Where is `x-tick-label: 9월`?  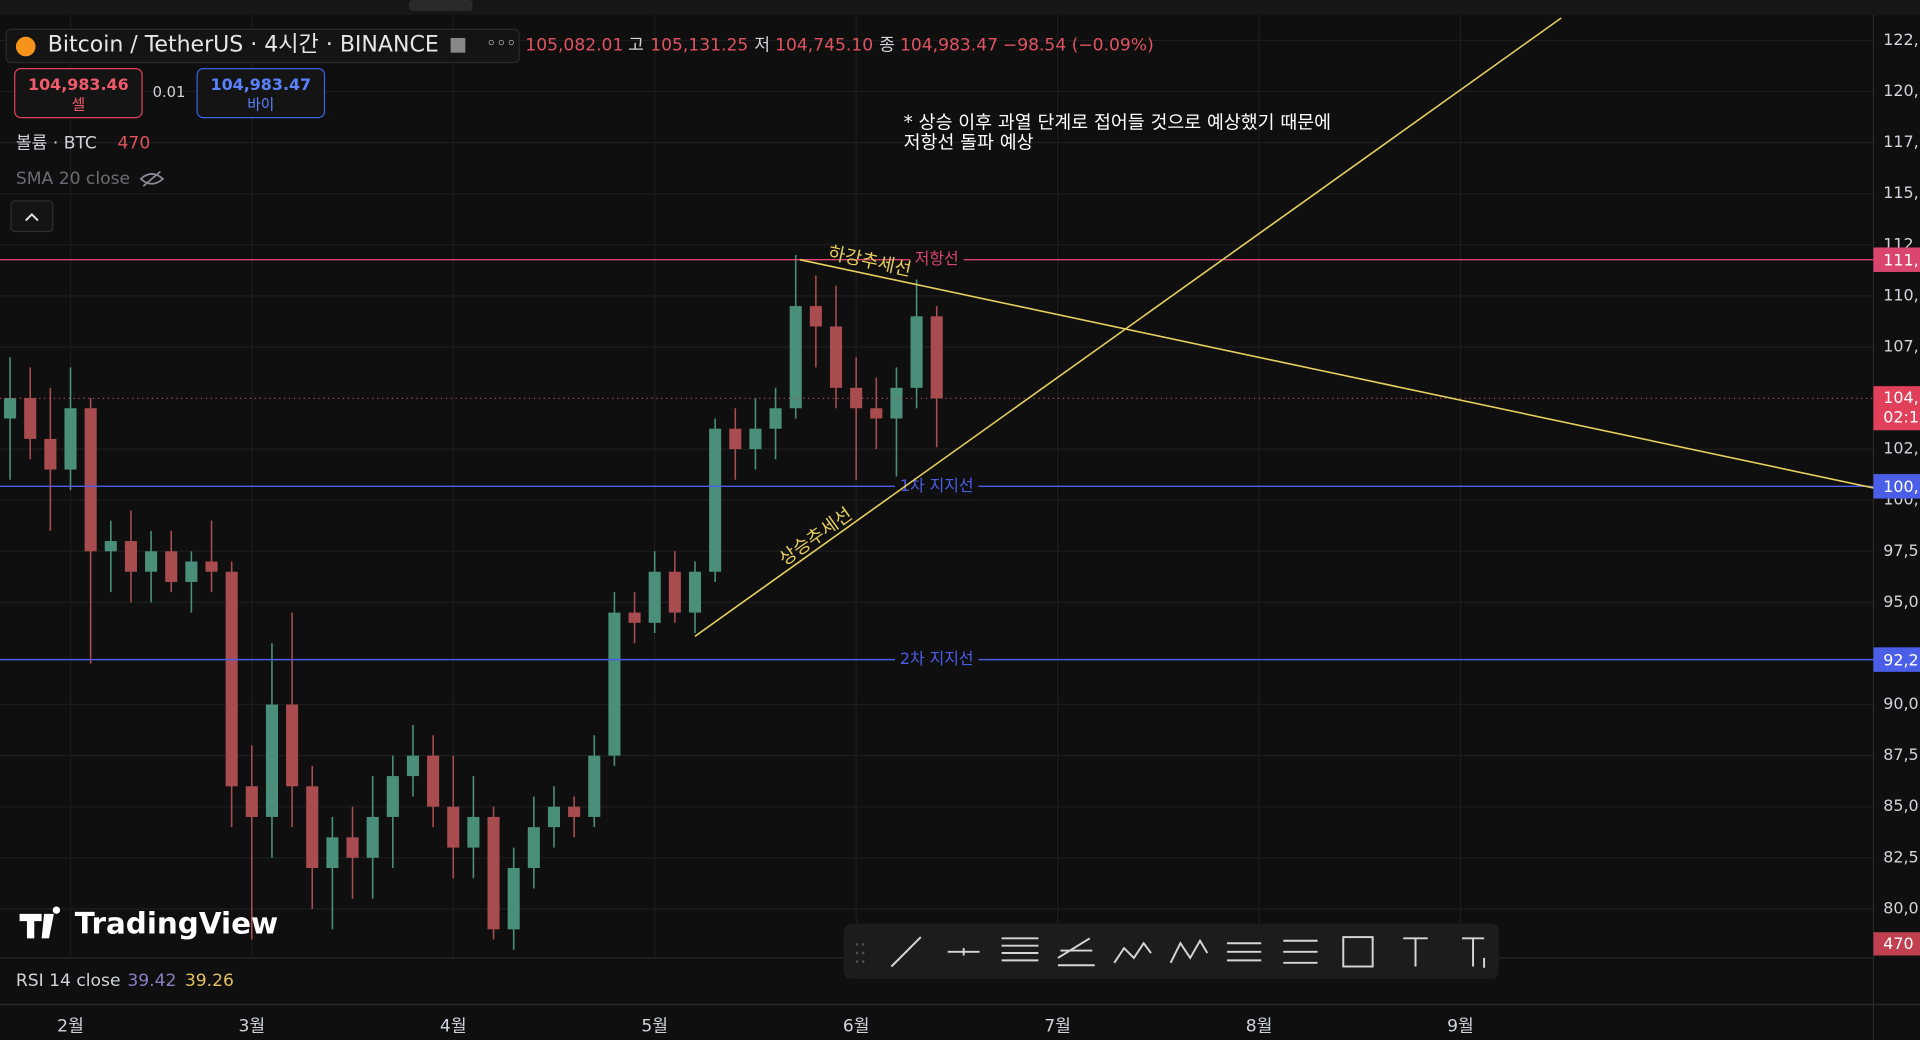 x-tick-label: 9월 is located at coordinates (1460, 1027).